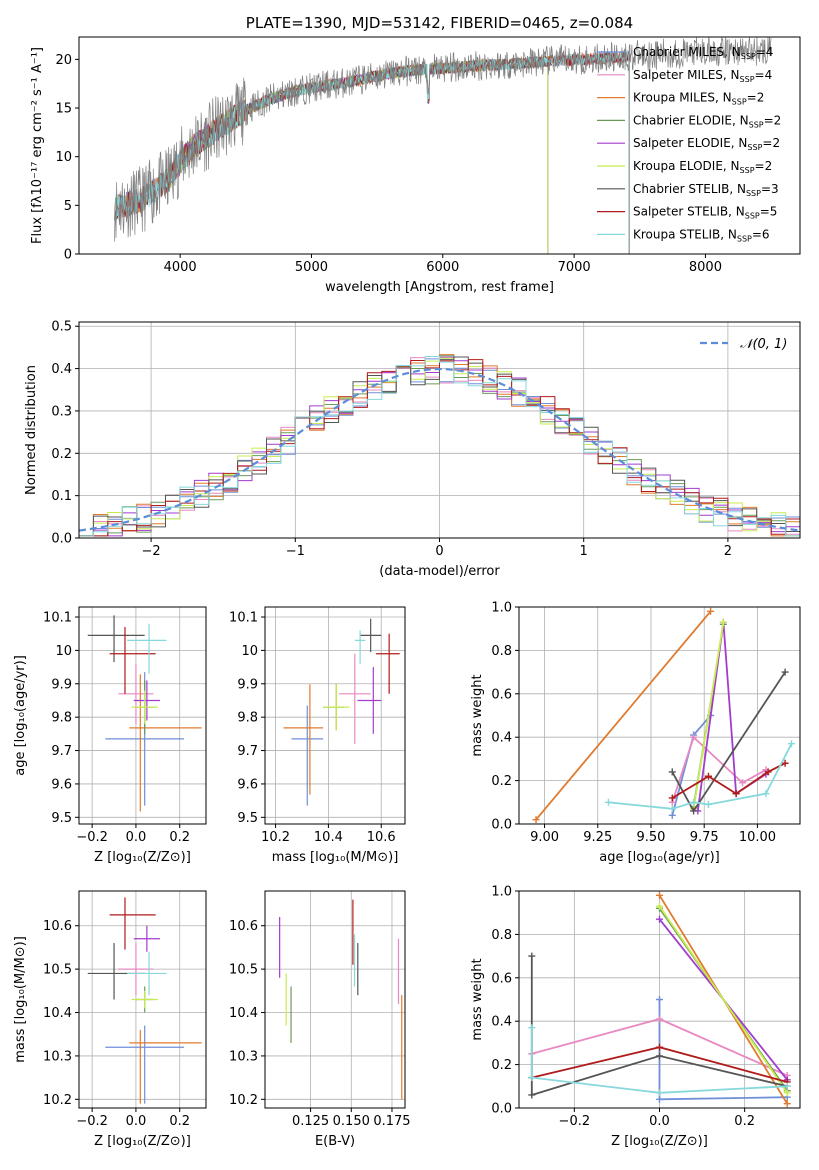 This screenshot has height=1170, width=819. What do you see at coordinates (690, 143) in the screenshot?
I see `legend-name: Salpeter ELODIE, N` at bounding box center [690, 143].